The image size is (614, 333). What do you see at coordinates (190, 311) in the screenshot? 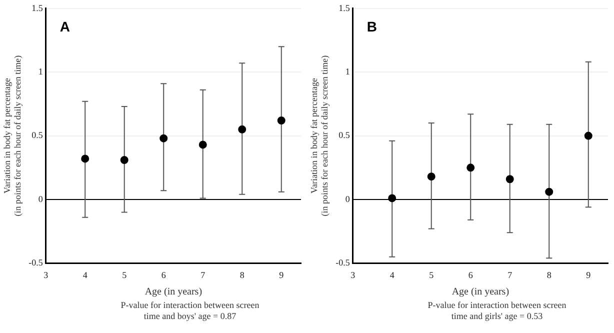
I see `text: P-value for interaction between screen time and boys' age = 0.87` at bounding box center [190, 311].